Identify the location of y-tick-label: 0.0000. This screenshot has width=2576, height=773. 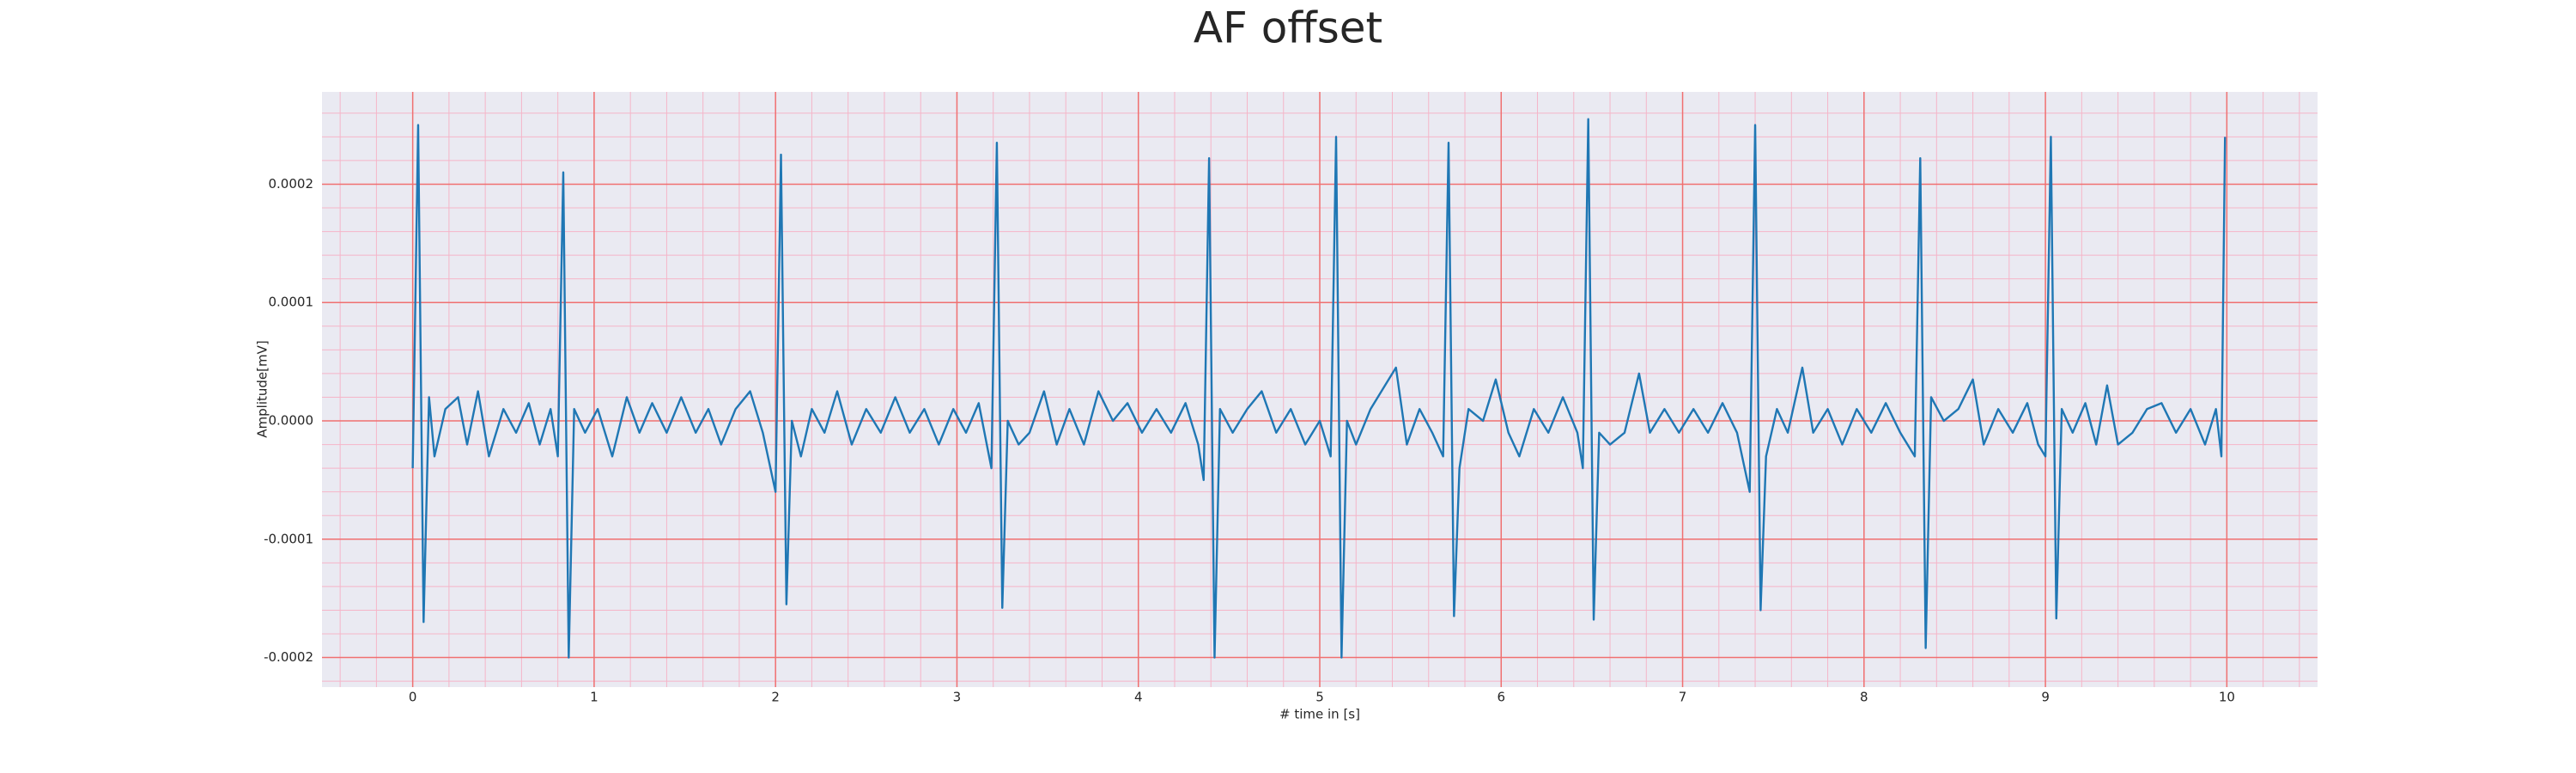
(291, 421).